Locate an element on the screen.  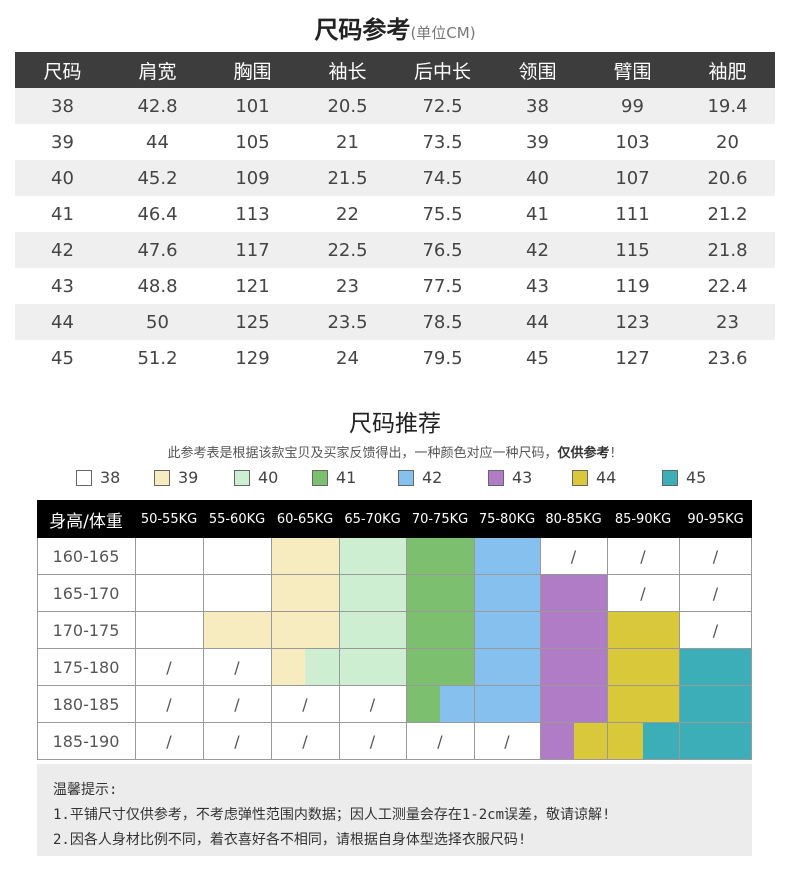
legend-label: 38 is located at coordinates (110, 477).